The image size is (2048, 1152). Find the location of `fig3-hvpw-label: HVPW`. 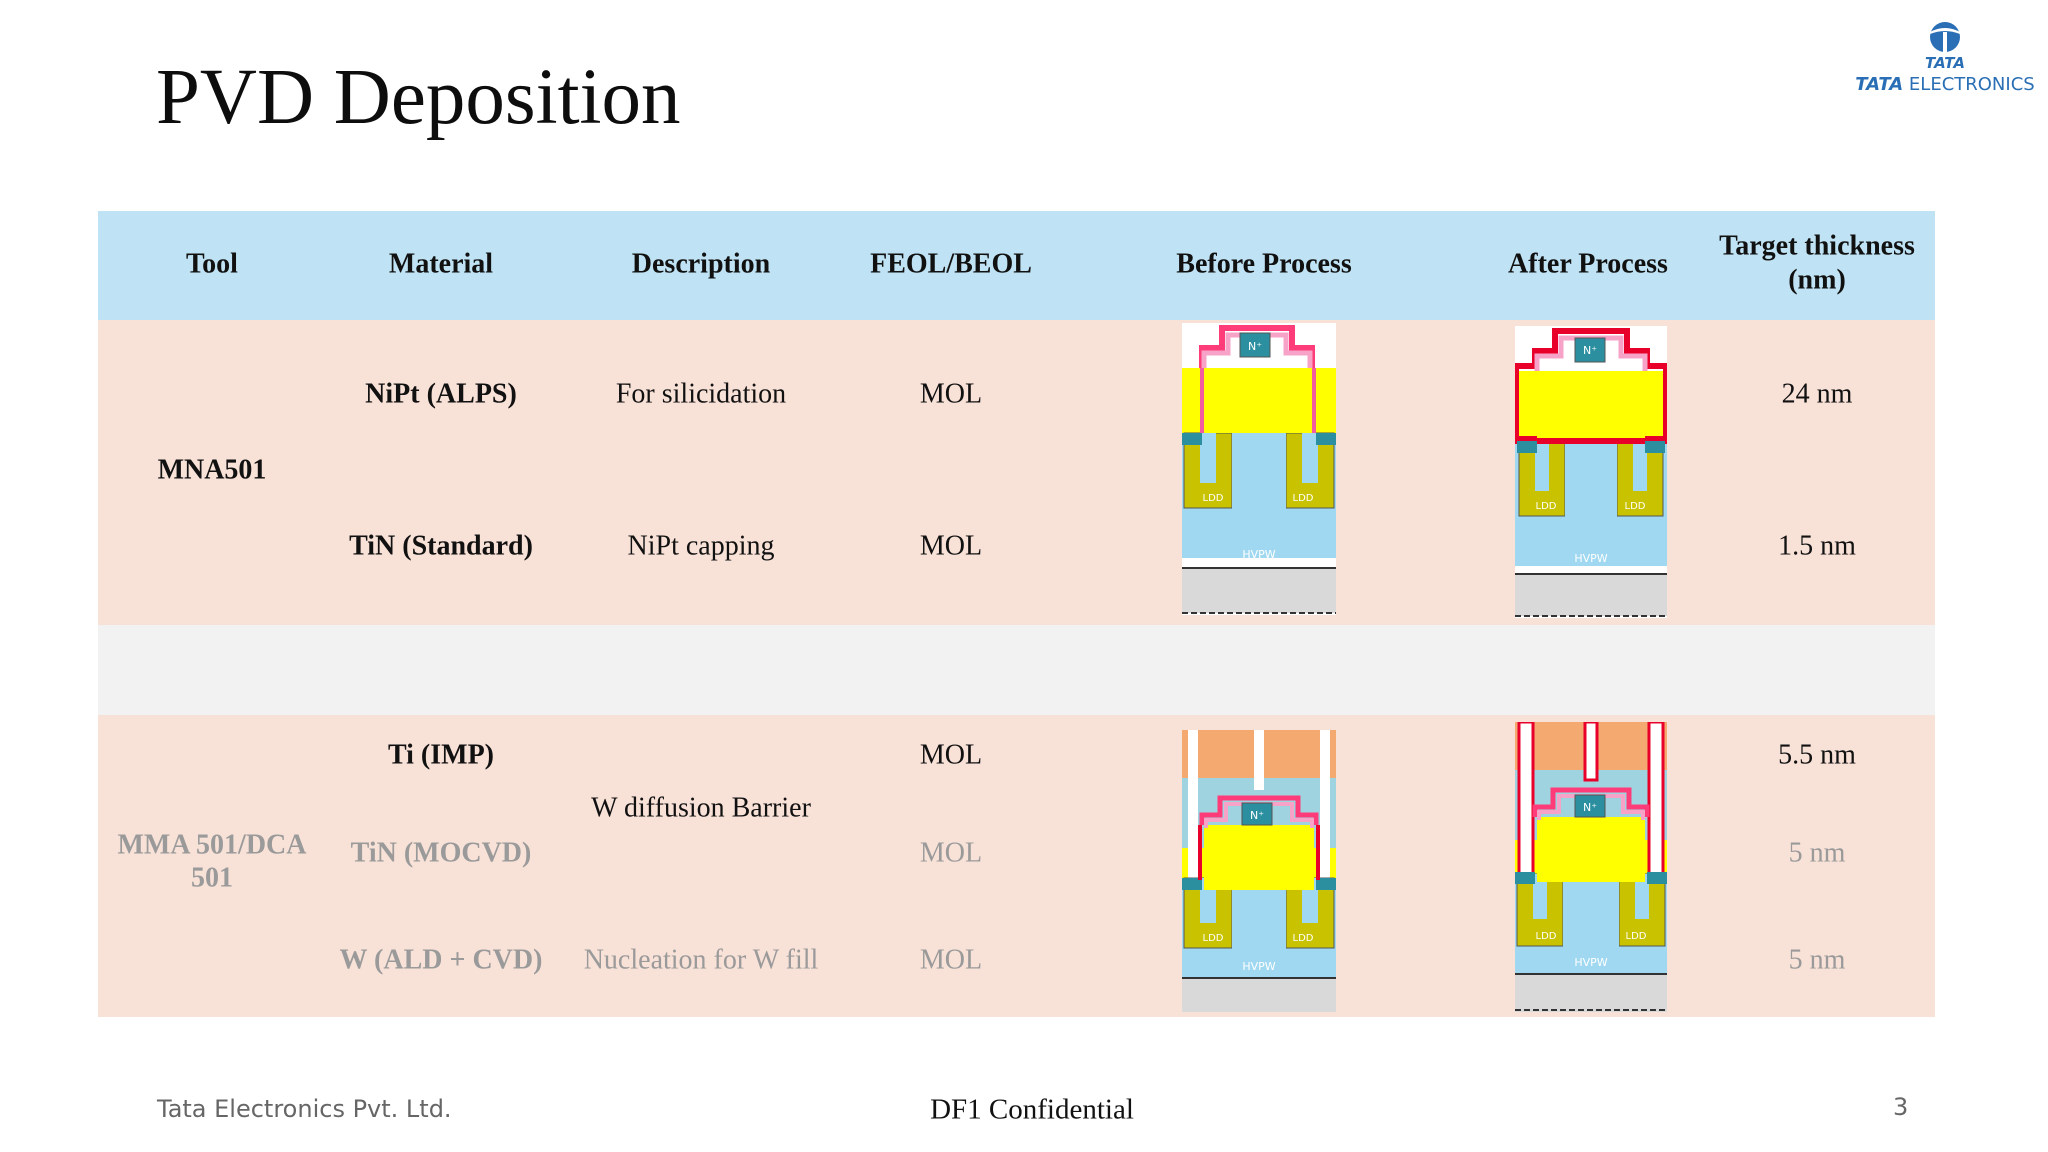

fig3-hvpw-label: HVPW is located at coordinates (1258, 966).